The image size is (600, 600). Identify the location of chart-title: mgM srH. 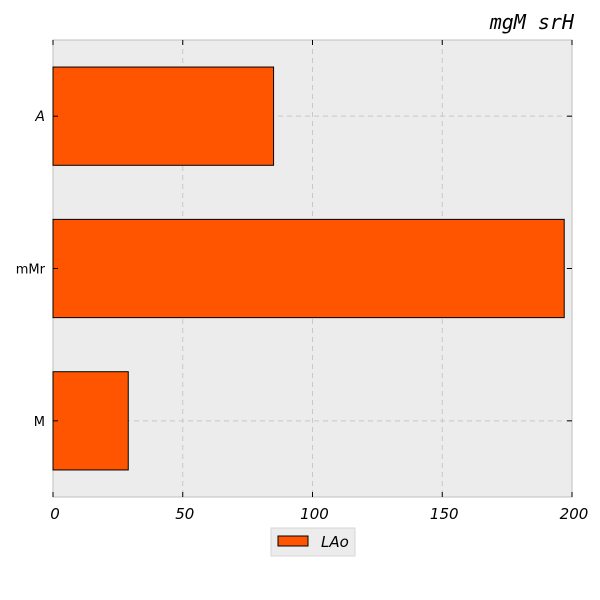
(532, 22).